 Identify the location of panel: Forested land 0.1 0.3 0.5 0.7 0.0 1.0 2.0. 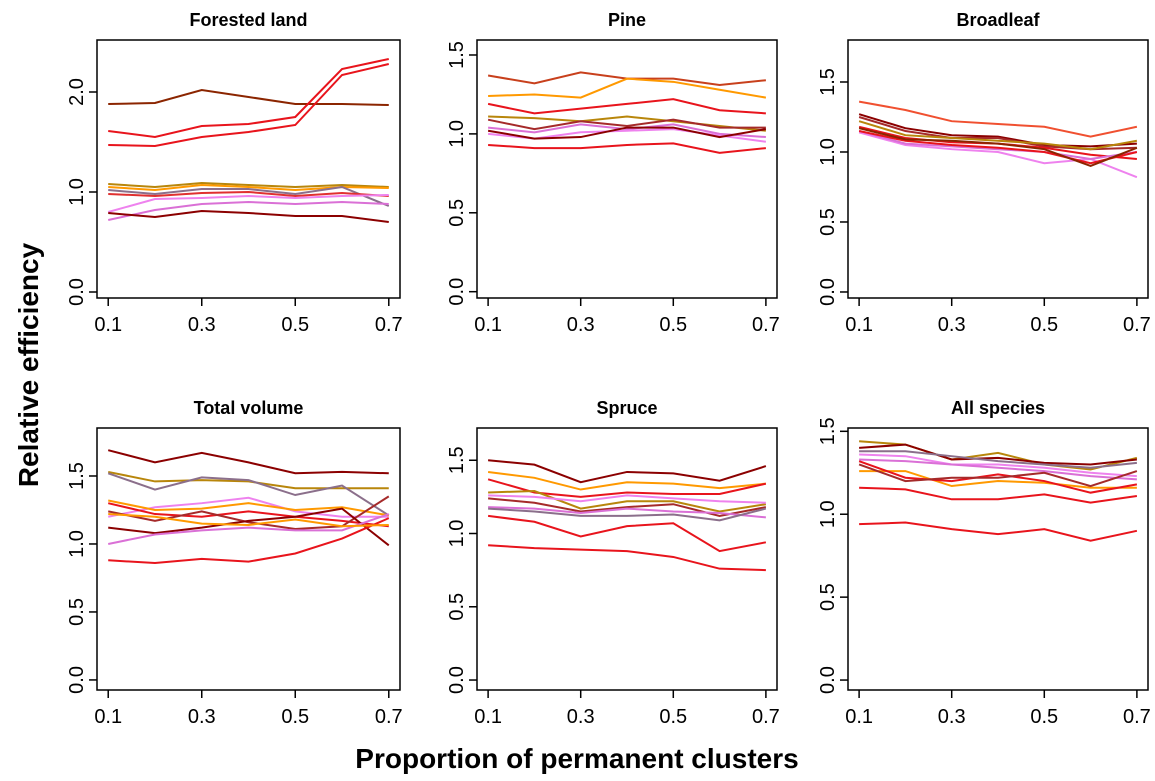
(234, 173).